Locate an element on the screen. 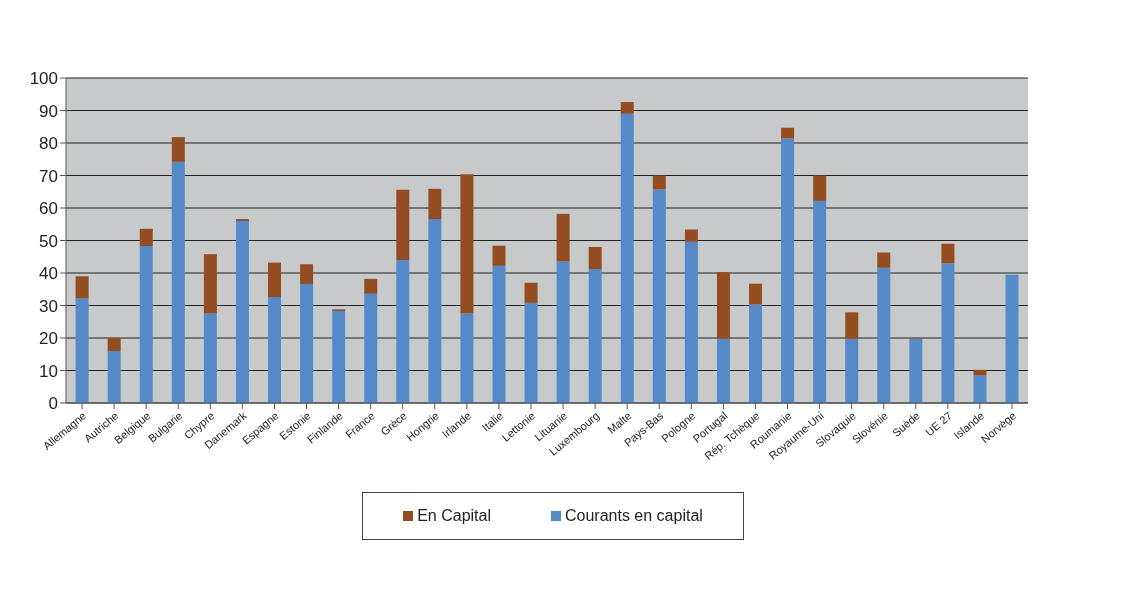 The height and width of the screenshot is (595, 1126). y-tick-label: 10 is located at coordinates (48, 371).